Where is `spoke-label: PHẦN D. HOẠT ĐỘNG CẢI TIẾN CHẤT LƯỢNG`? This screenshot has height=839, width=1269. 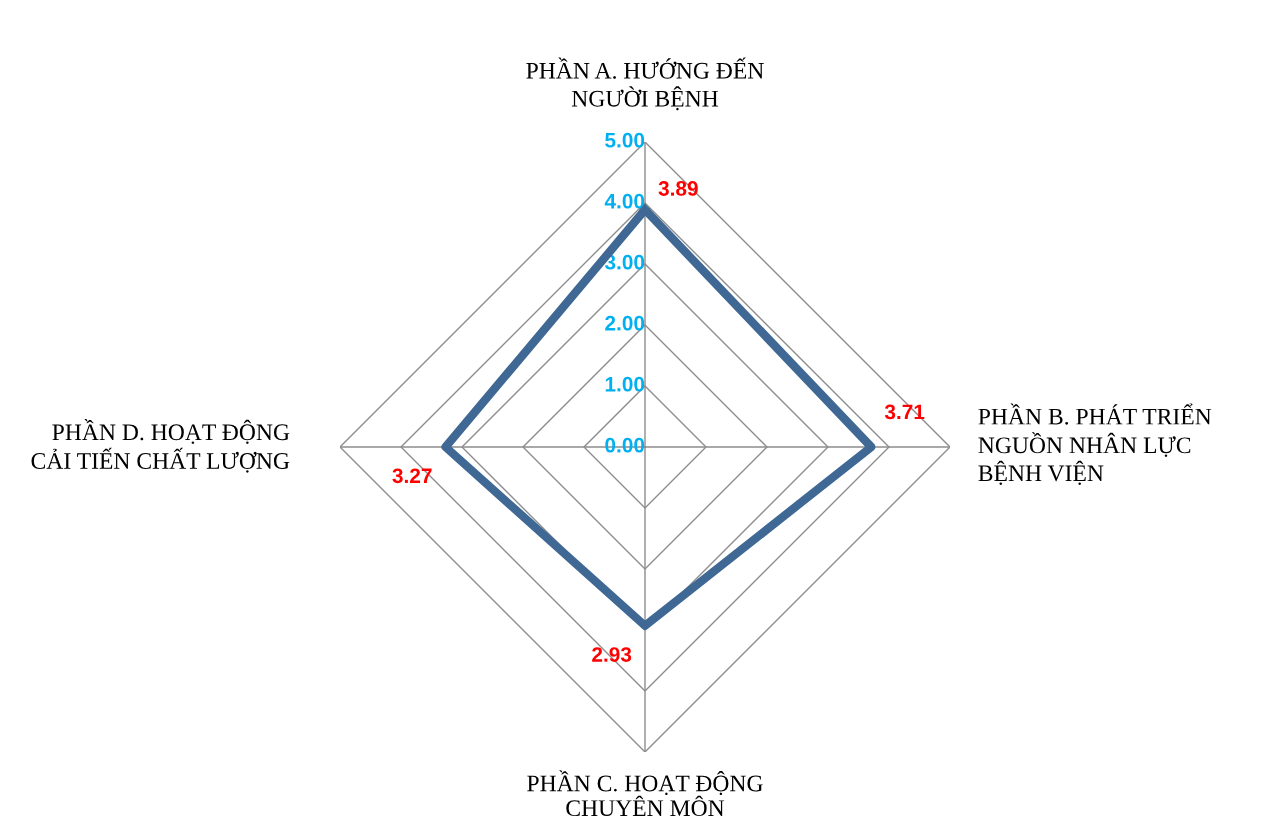 spoke-label: PHẦN D. HOẠT ĐỘNG CẢI TIẾN CHẤT LƯỢNG is located at coordinates (160, 446).